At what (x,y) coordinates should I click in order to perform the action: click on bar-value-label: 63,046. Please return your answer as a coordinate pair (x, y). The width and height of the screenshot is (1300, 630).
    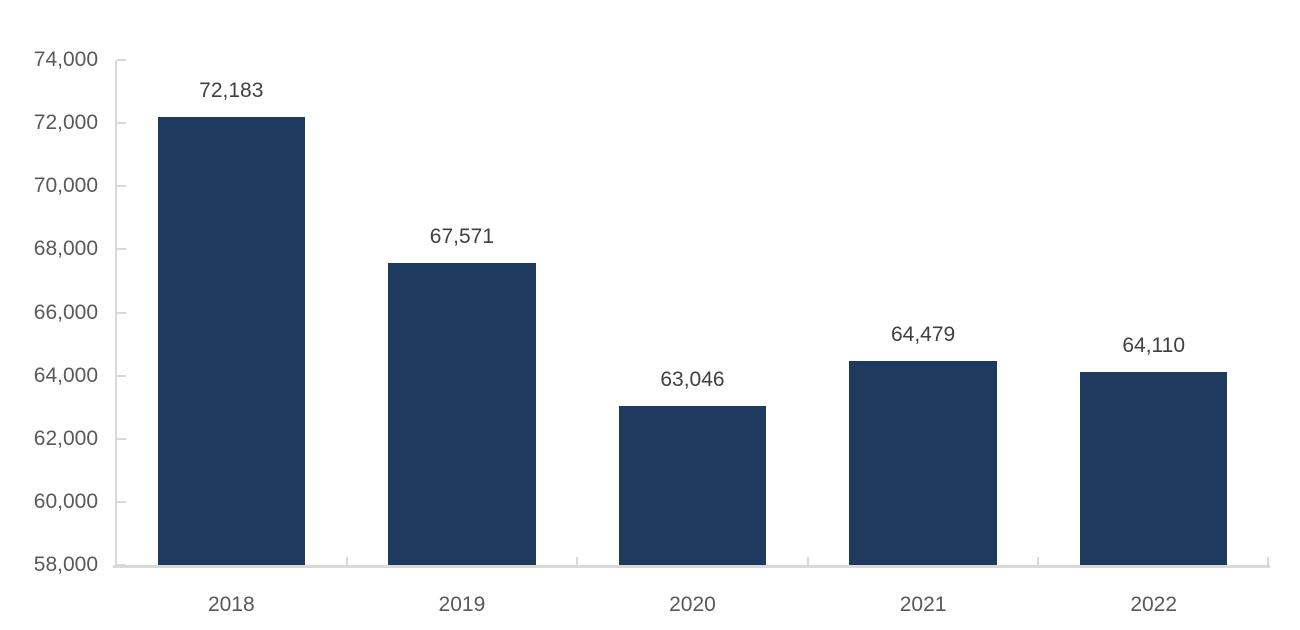
    Looking at the image, I should click on (692, 379).